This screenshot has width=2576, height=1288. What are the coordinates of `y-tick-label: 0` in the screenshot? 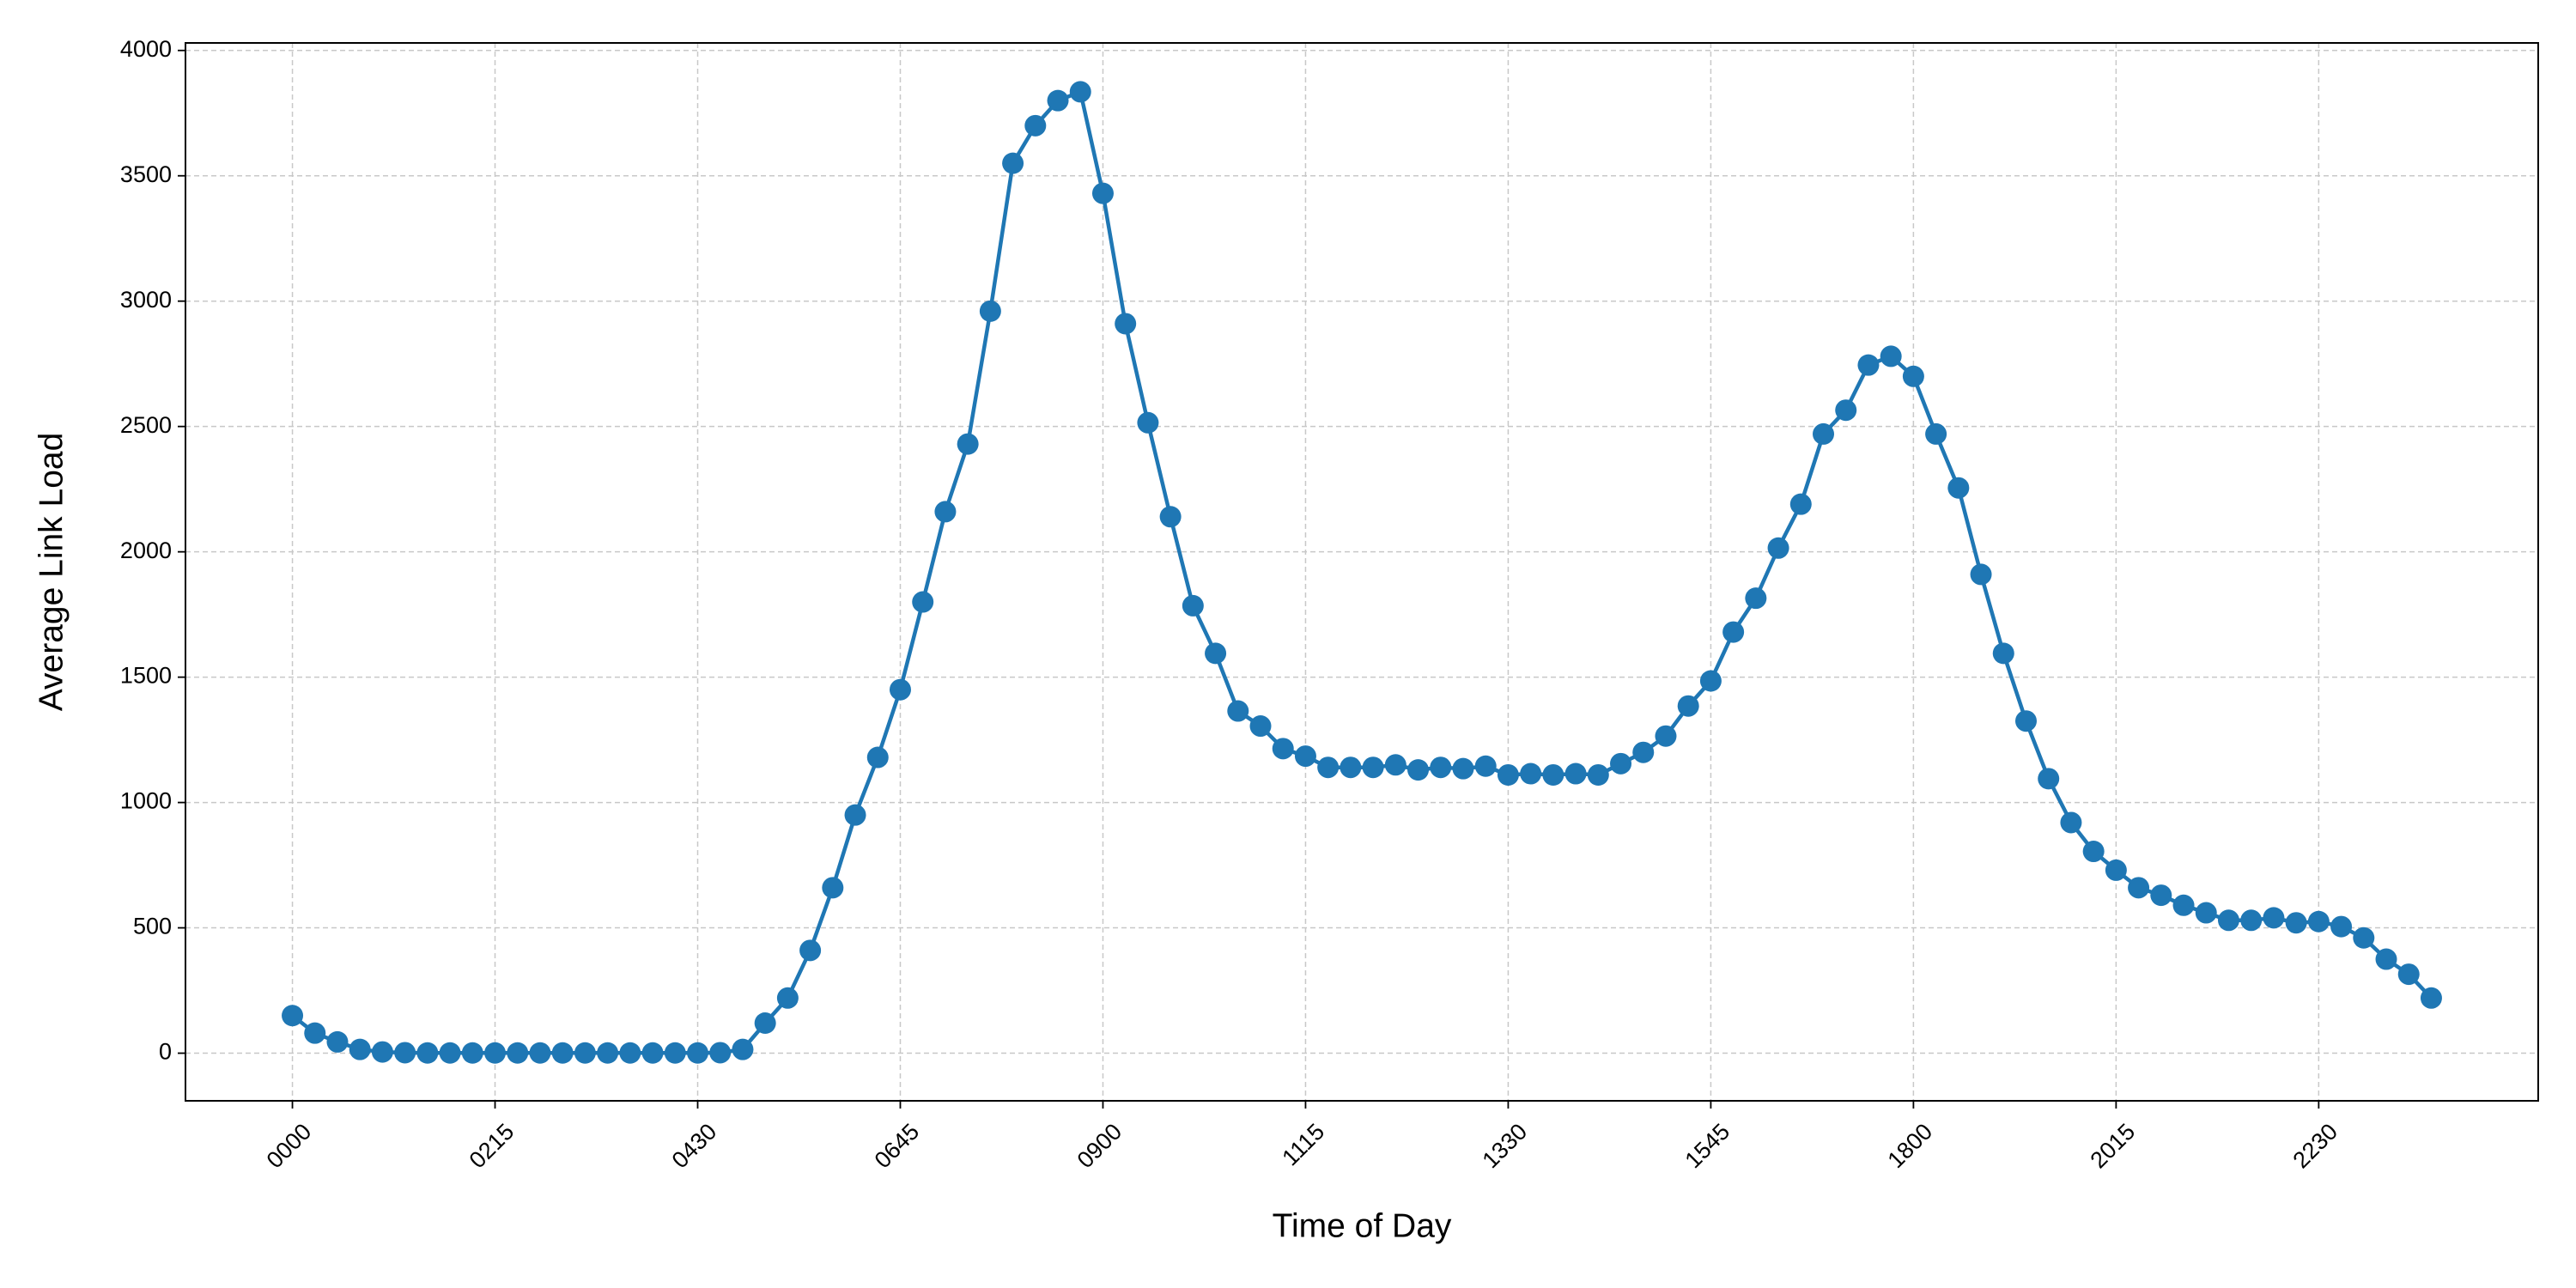 It's located at (165, 1052).